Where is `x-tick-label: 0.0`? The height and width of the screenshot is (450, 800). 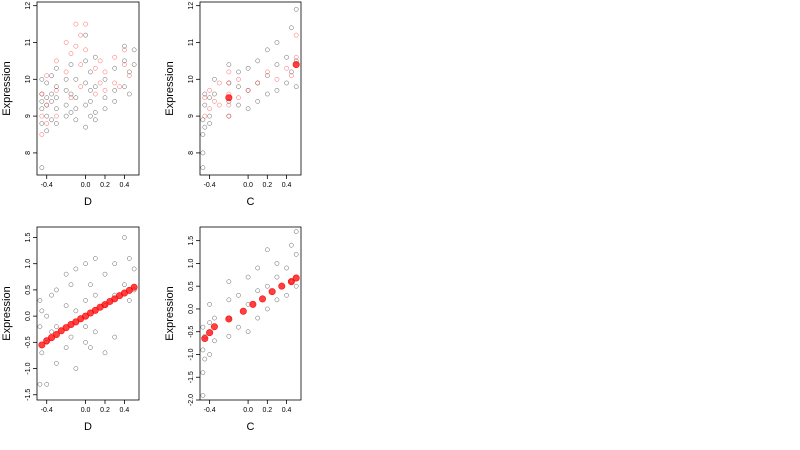
x-tick-label: 0.0 is located at coordinates (86, 185).